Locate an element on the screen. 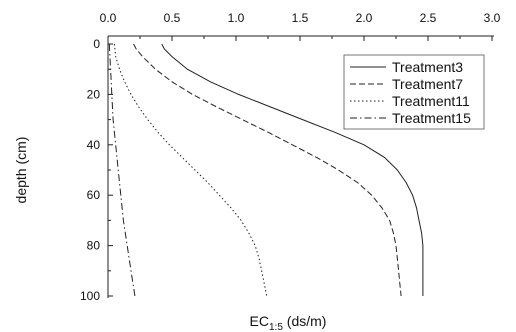  x-tick-label: 3.0 is located at coordinates (492, 18).